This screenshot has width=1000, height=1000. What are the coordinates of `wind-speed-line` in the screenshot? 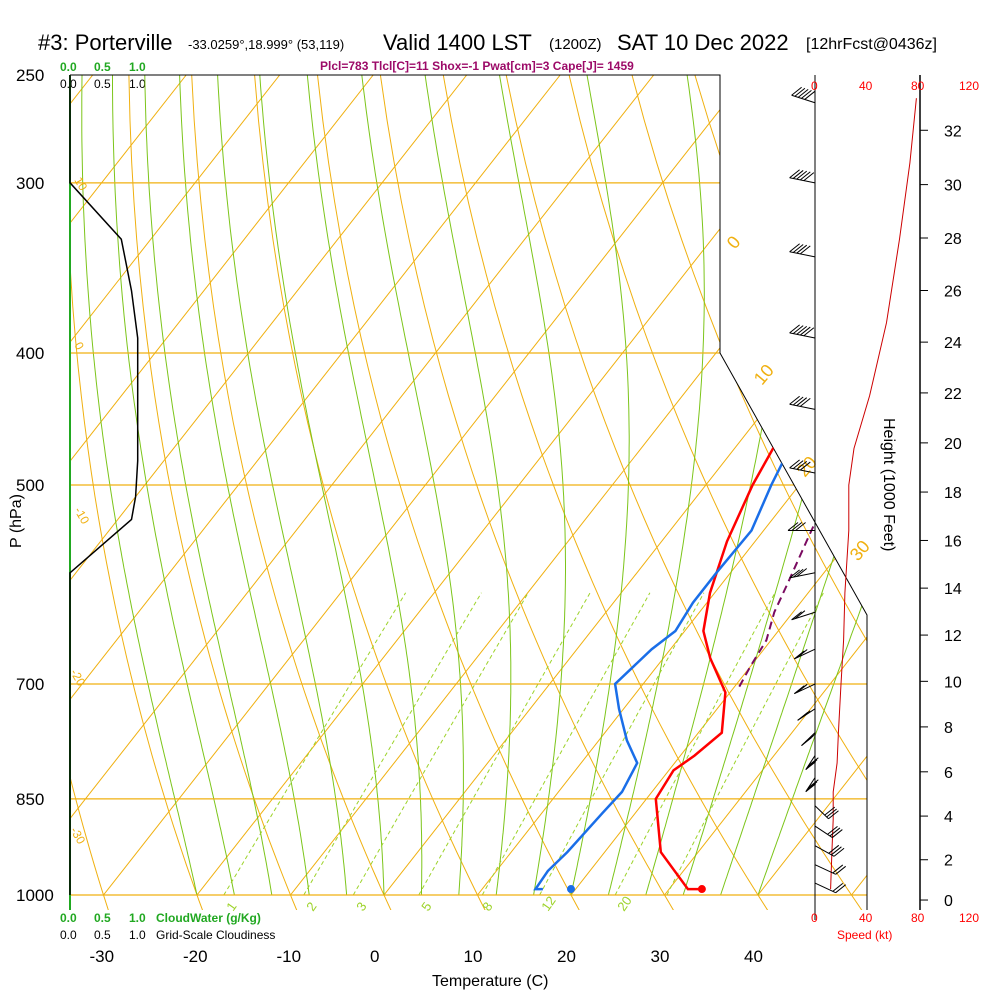 It's located at (873, 494).